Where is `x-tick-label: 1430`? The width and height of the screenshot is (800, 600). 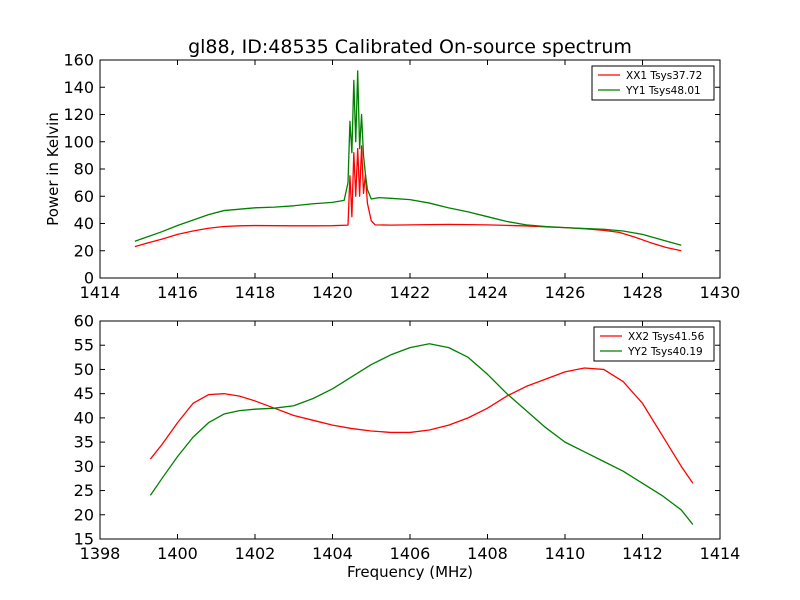
x-tick-label: 1430 is located at coordinates (720, 292).